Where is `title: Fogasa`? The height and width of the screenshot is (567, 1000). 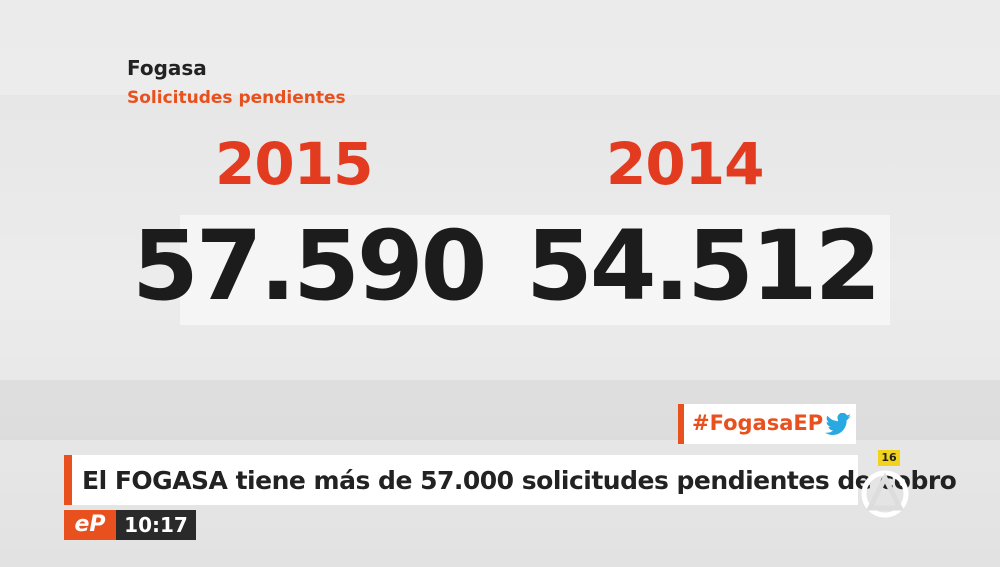
title: Fogasa is located at coordinates (167, 68).